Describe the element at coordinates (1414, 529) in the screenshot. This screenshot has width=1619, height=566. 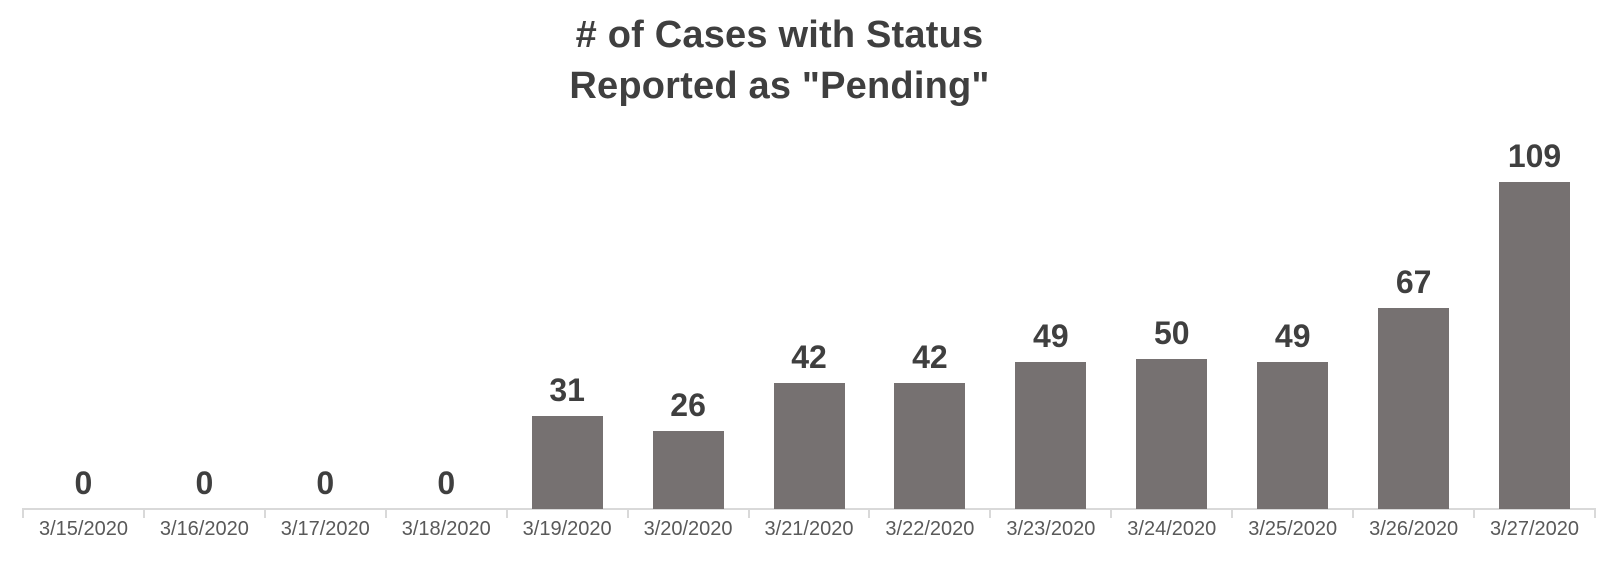
I see `x-axis-label-3/26/2020: 3/26/2020` at that location.